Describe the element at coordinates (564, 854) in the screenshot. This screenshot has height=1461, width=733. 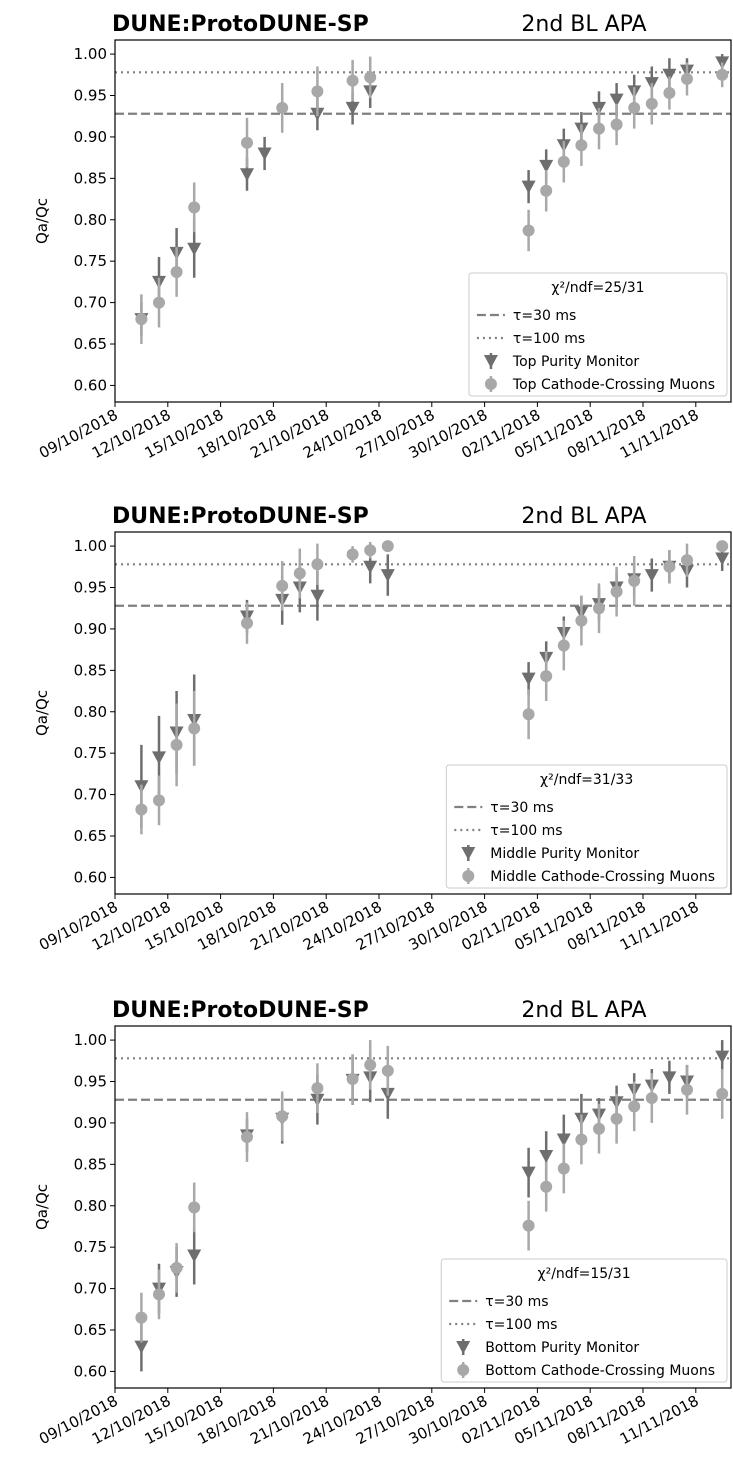
I see `legend-label: Middle Purity Monitor` at that location.